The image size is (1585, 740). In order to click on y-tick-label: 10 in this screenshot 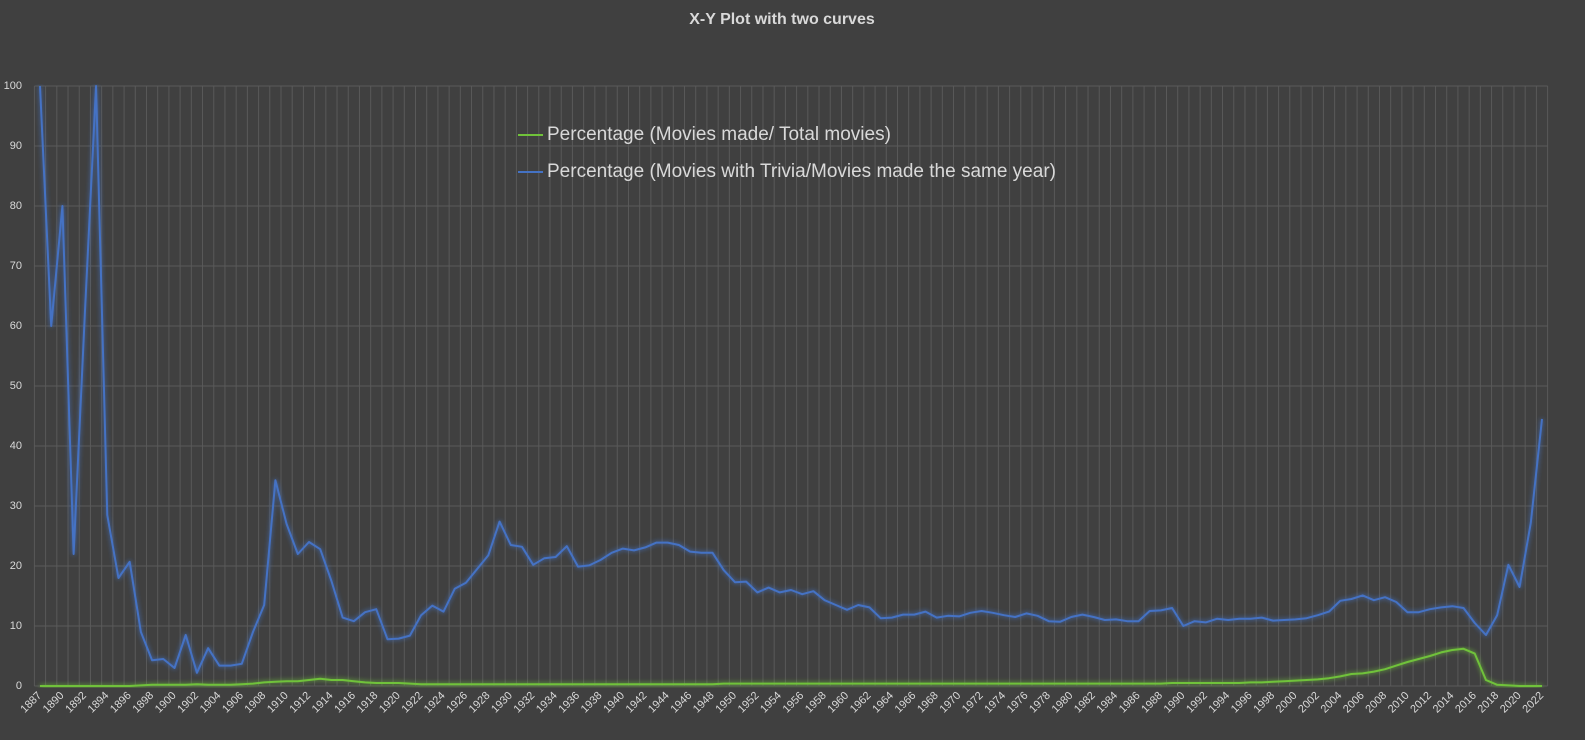, I will do `click(16, 626)`.